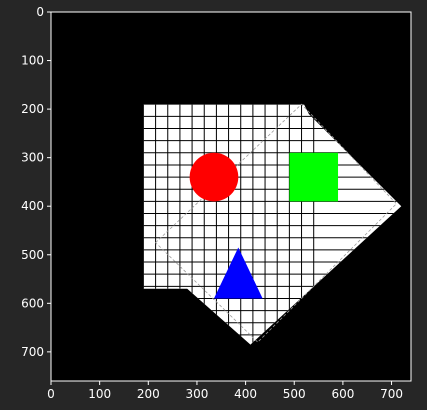 The width and height of the screenshot is (427, 410). Describe the element at coordinates (99, 394) in the screenshot. I see `x-tick-label: 100` at that location.